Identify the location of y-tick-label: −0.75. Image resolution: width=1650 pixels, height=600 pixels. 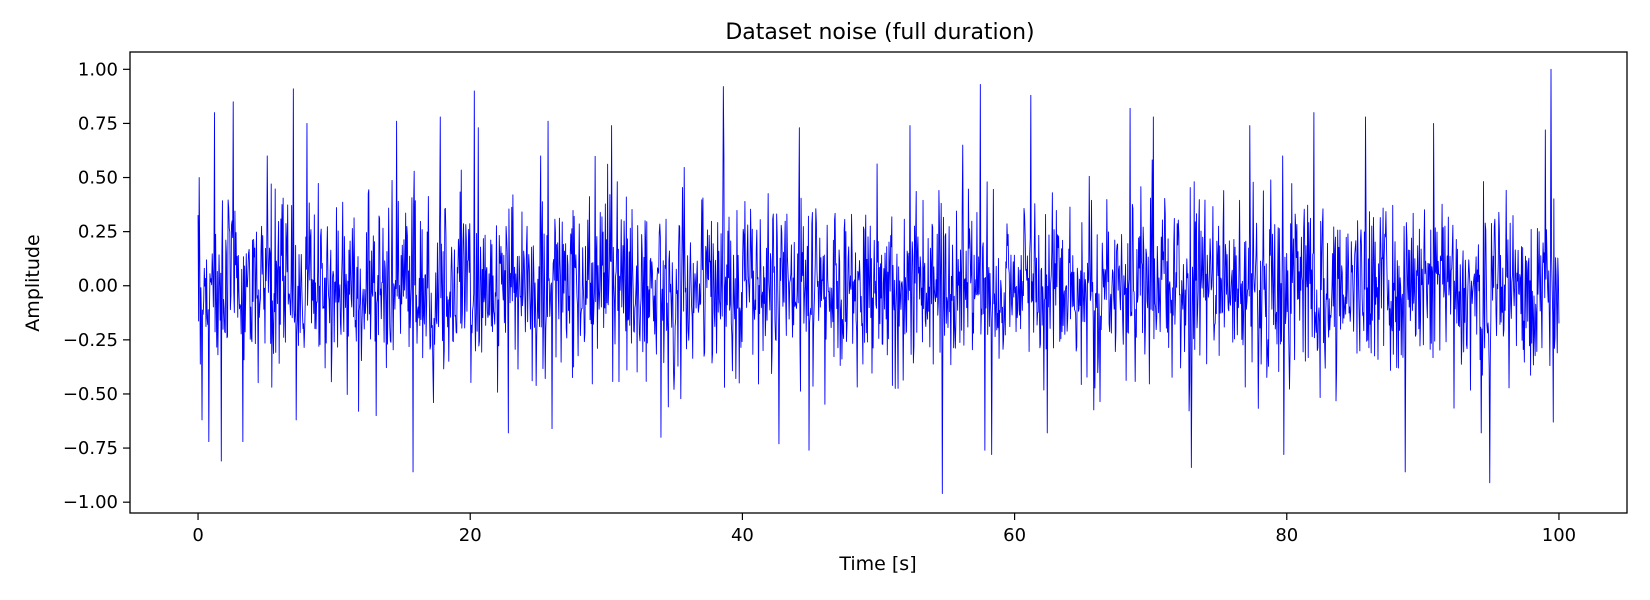
(90, 448).